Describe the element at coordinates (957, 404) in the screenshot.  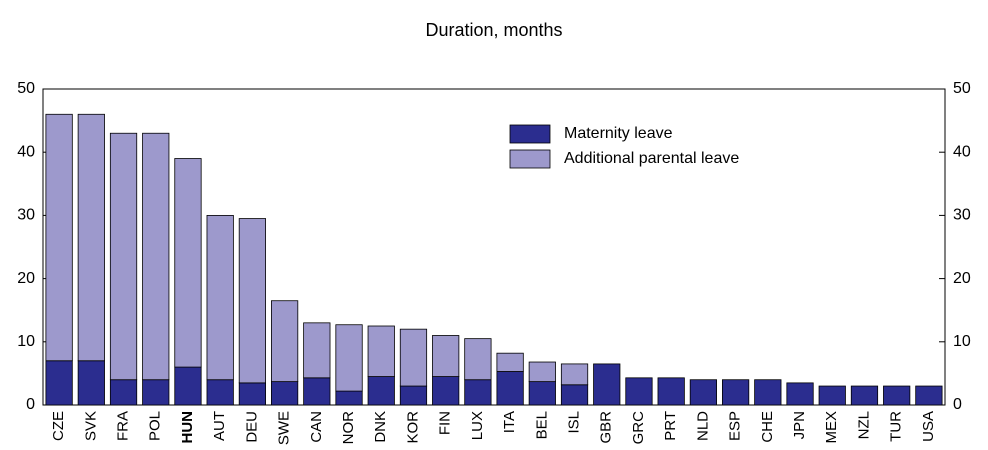
I see `y2-tick-label: 0` at that location.